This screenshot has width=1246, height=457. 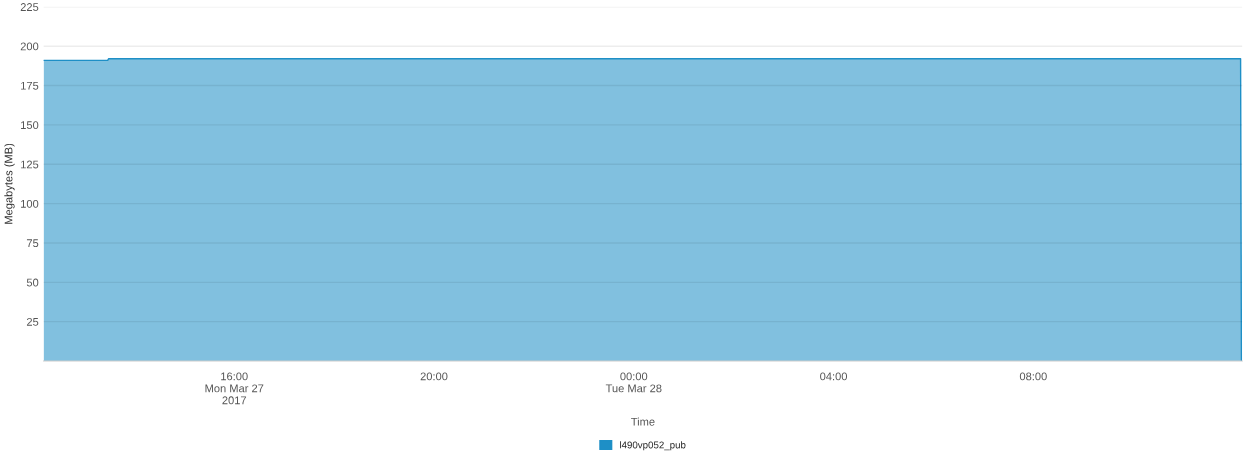 I want to click on x-axis-title: Time, so click(x=643, y=421).